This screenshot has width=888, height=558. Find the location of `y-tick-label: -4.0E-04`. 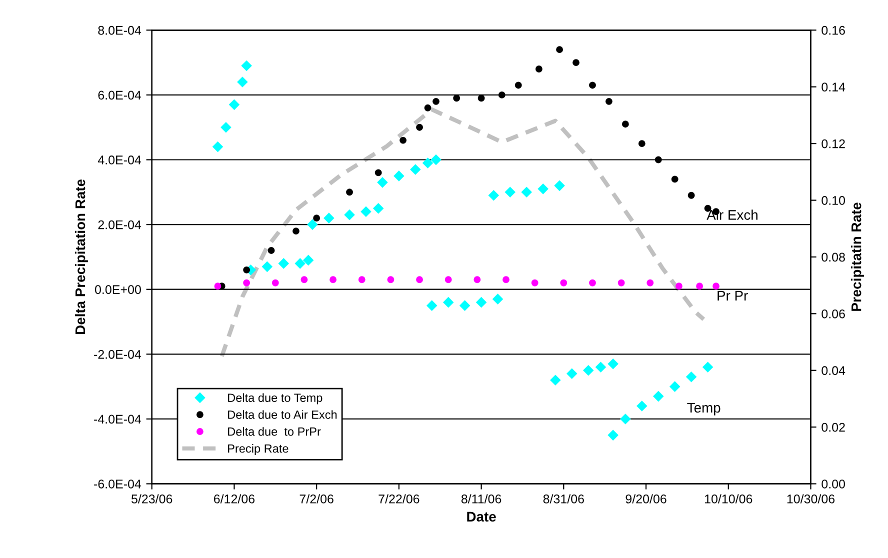

y-tick-label: -4.0E-04 is located at coordinates (118, 419).